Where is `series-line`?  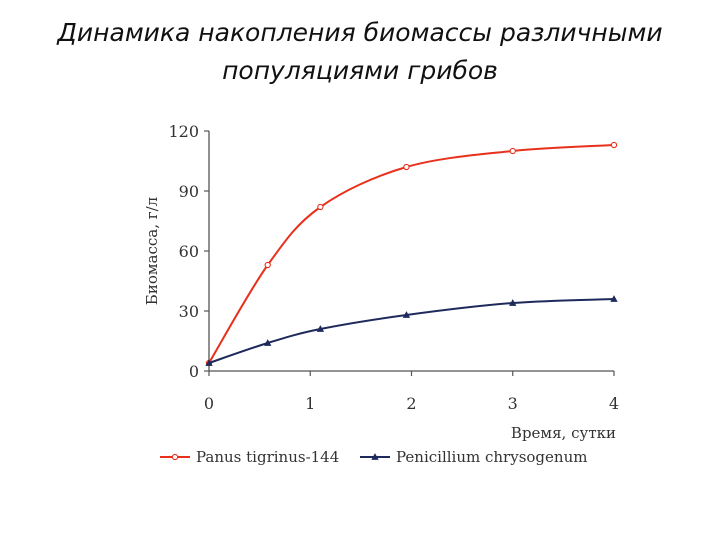
series-line is located at coordinates (411, 331).